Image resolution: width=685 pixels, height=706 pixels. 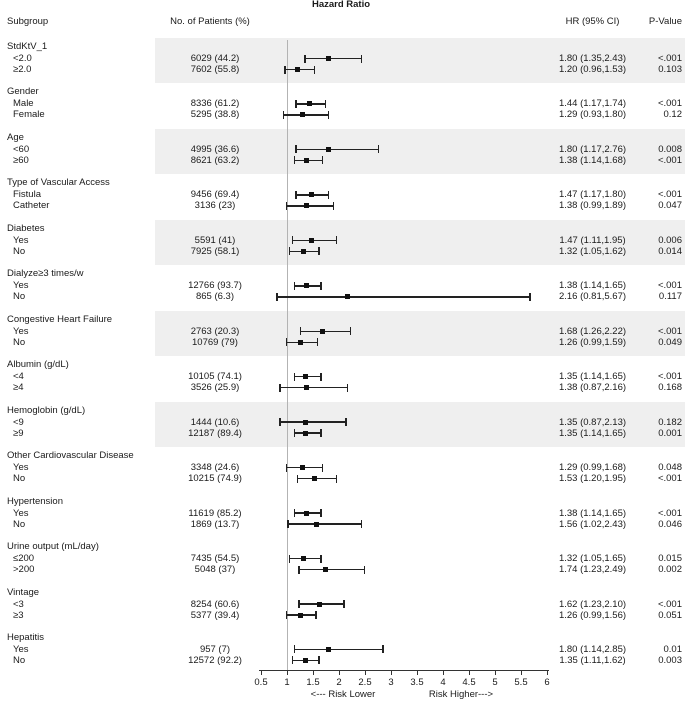 What do you see at coordinates (215, 479) in the screenshot?
I see `row-patients: 10215 (74.9)` at bounding box center [215, 479].